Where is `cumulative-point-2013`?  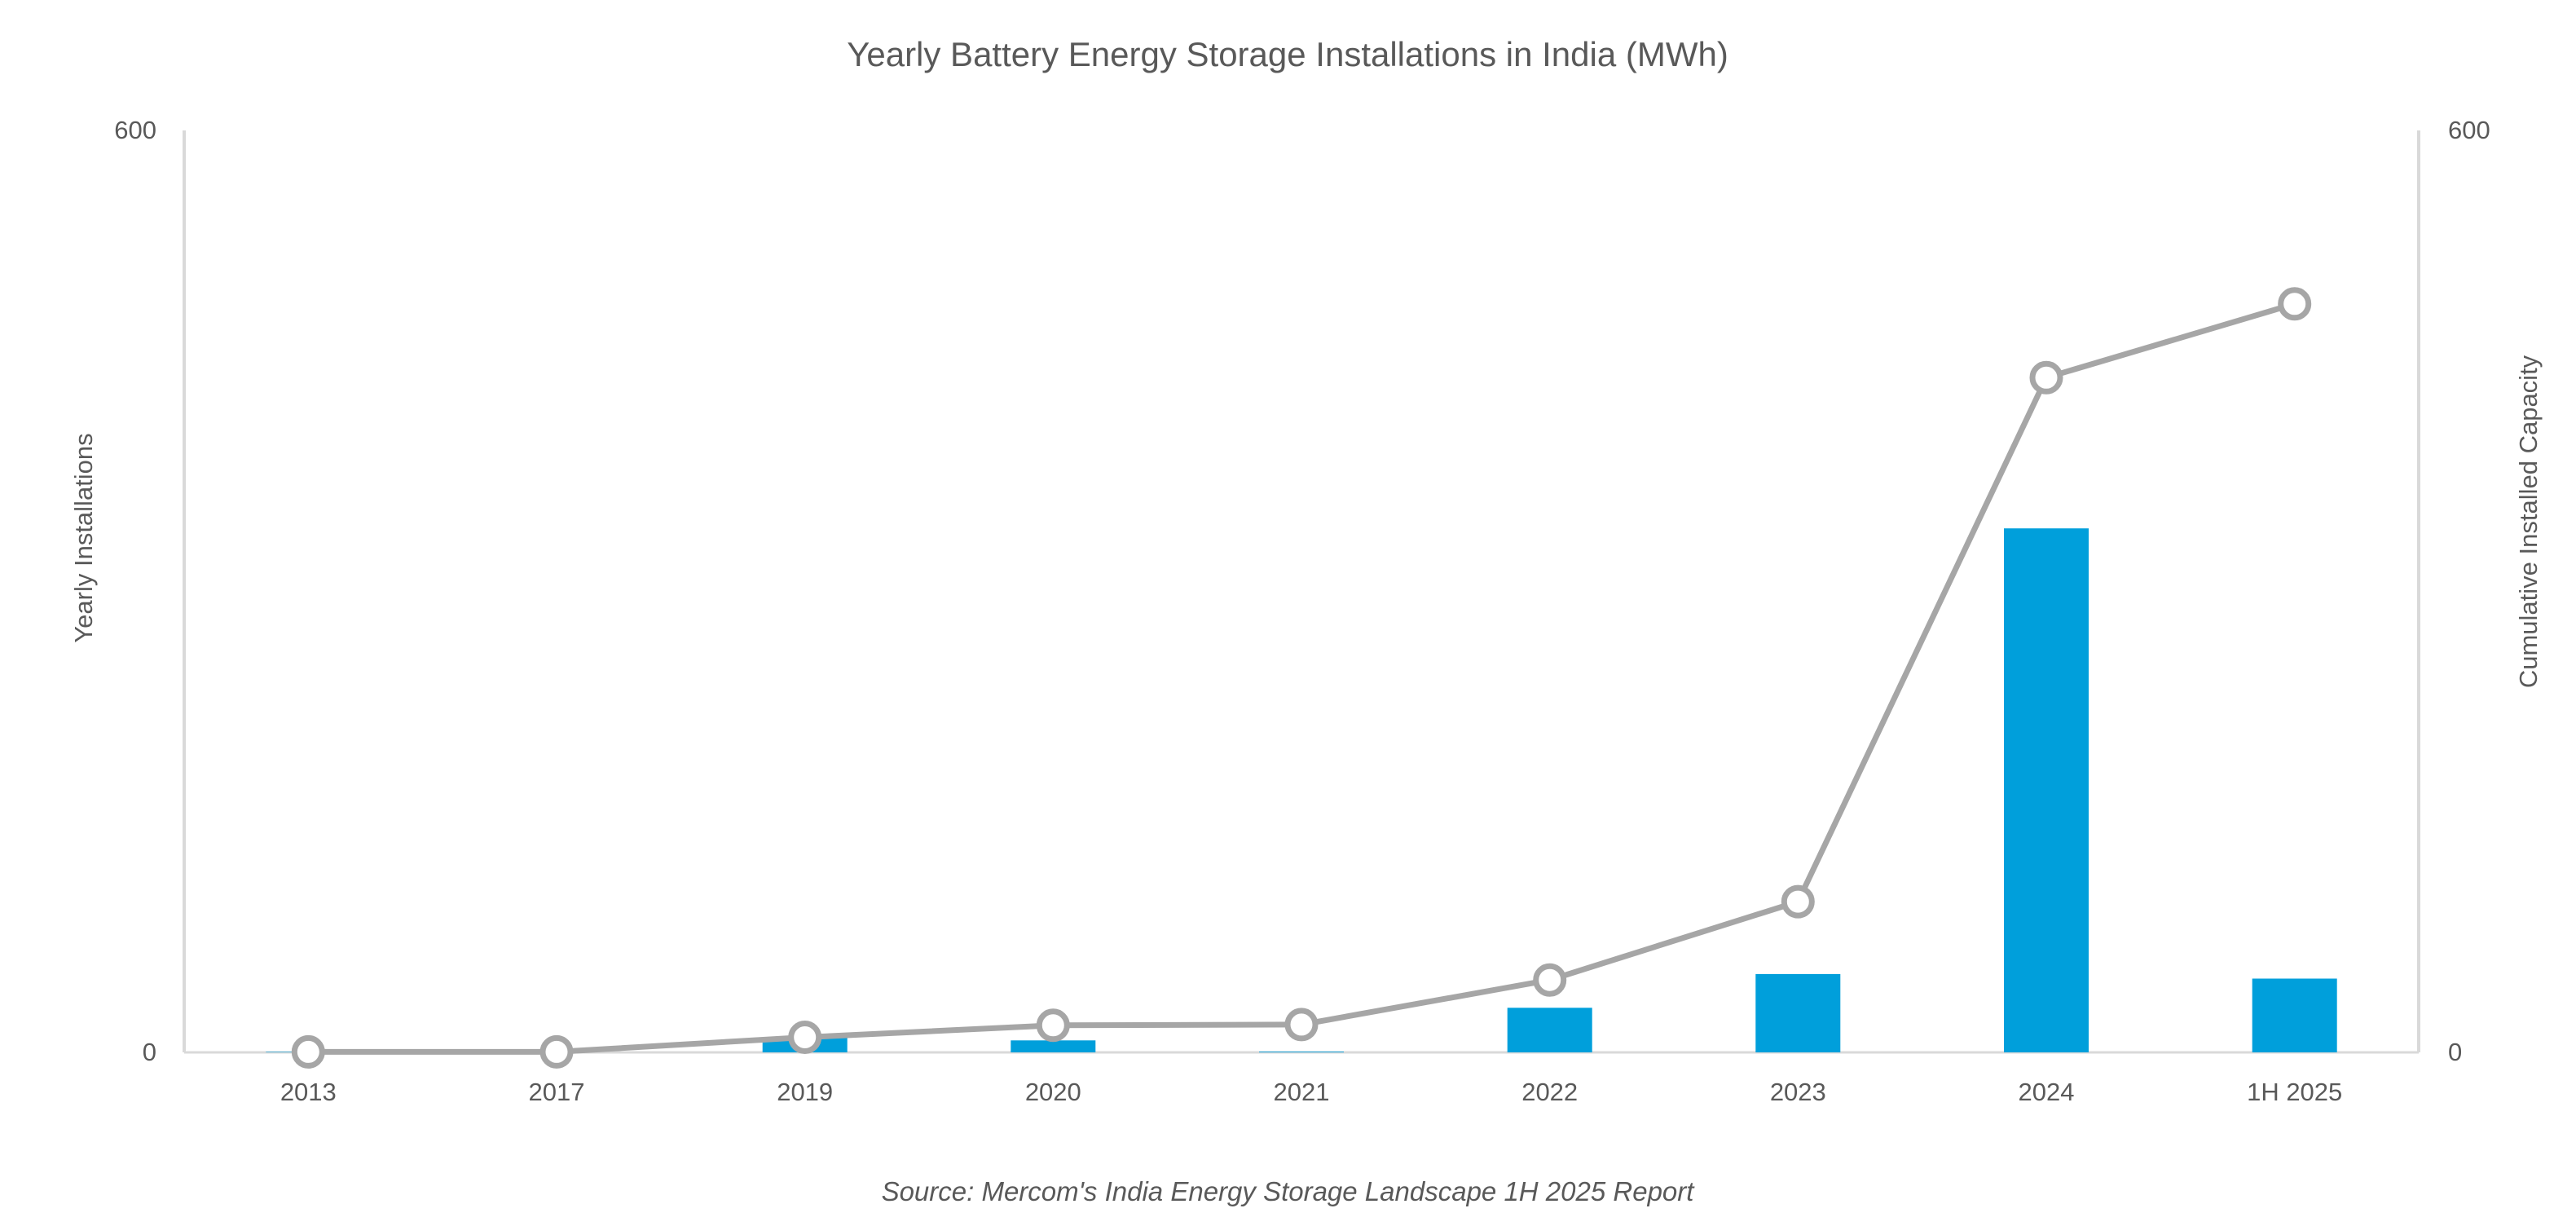 cumulative-point-2013 is located at coordinates (308, 1051).